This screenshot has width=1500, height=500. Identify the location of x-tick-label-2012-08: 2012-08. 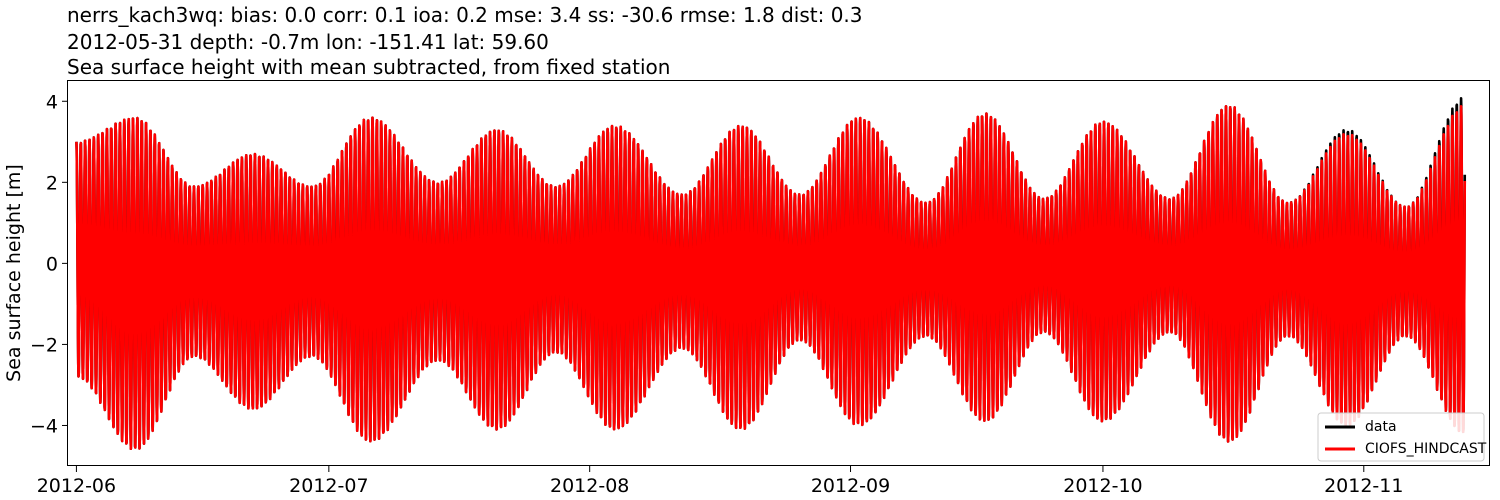
(589, 486).